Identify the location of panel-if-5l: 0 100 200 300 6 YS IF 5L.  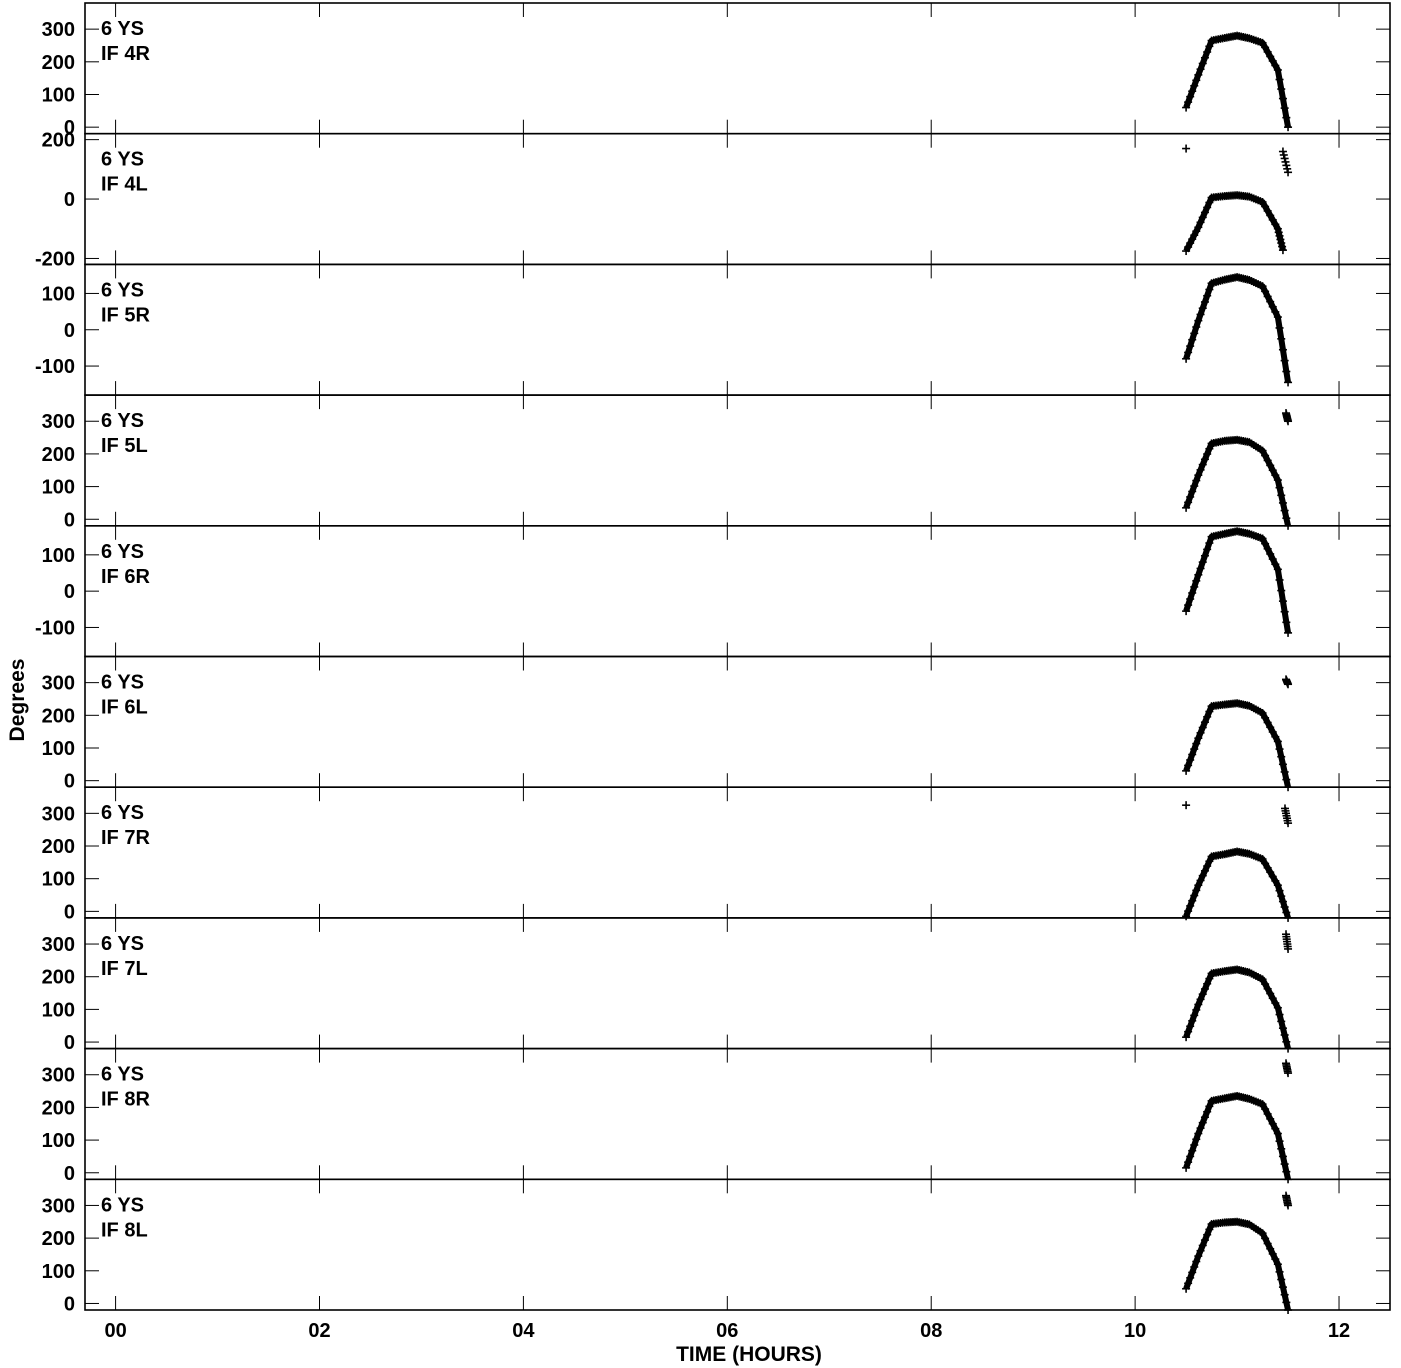
(716, 462).